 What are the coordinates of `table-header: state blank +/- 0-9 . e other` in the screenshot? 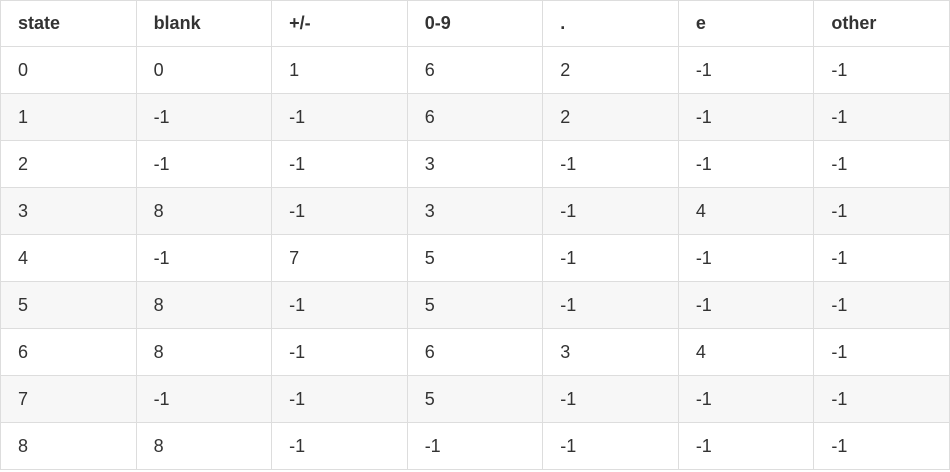 It's located at (475, 23).